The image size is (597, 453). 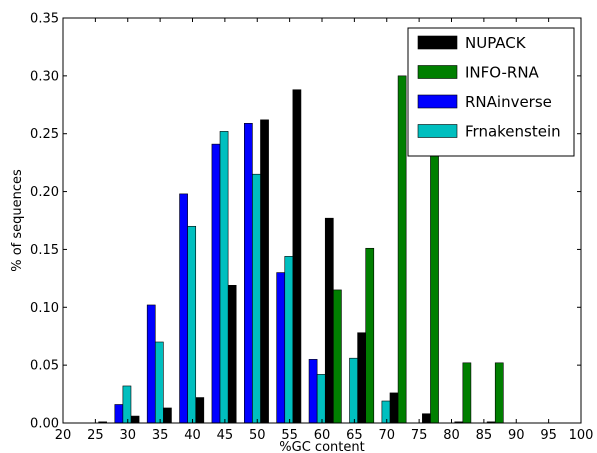 What do you see at coordinates (63, 435) in the screenshot?
I see `x-tick-label: 20` at bounding box center [63, 435].